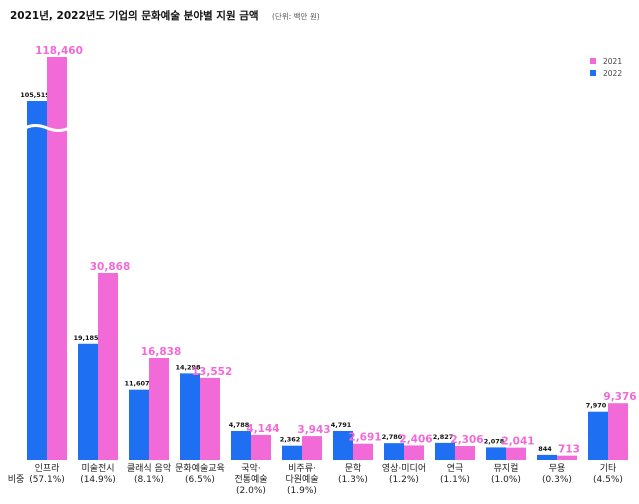  Describe the element at coordinates (455, 469) in the screenshot. I see `x-tick-label: 연극` at that location.